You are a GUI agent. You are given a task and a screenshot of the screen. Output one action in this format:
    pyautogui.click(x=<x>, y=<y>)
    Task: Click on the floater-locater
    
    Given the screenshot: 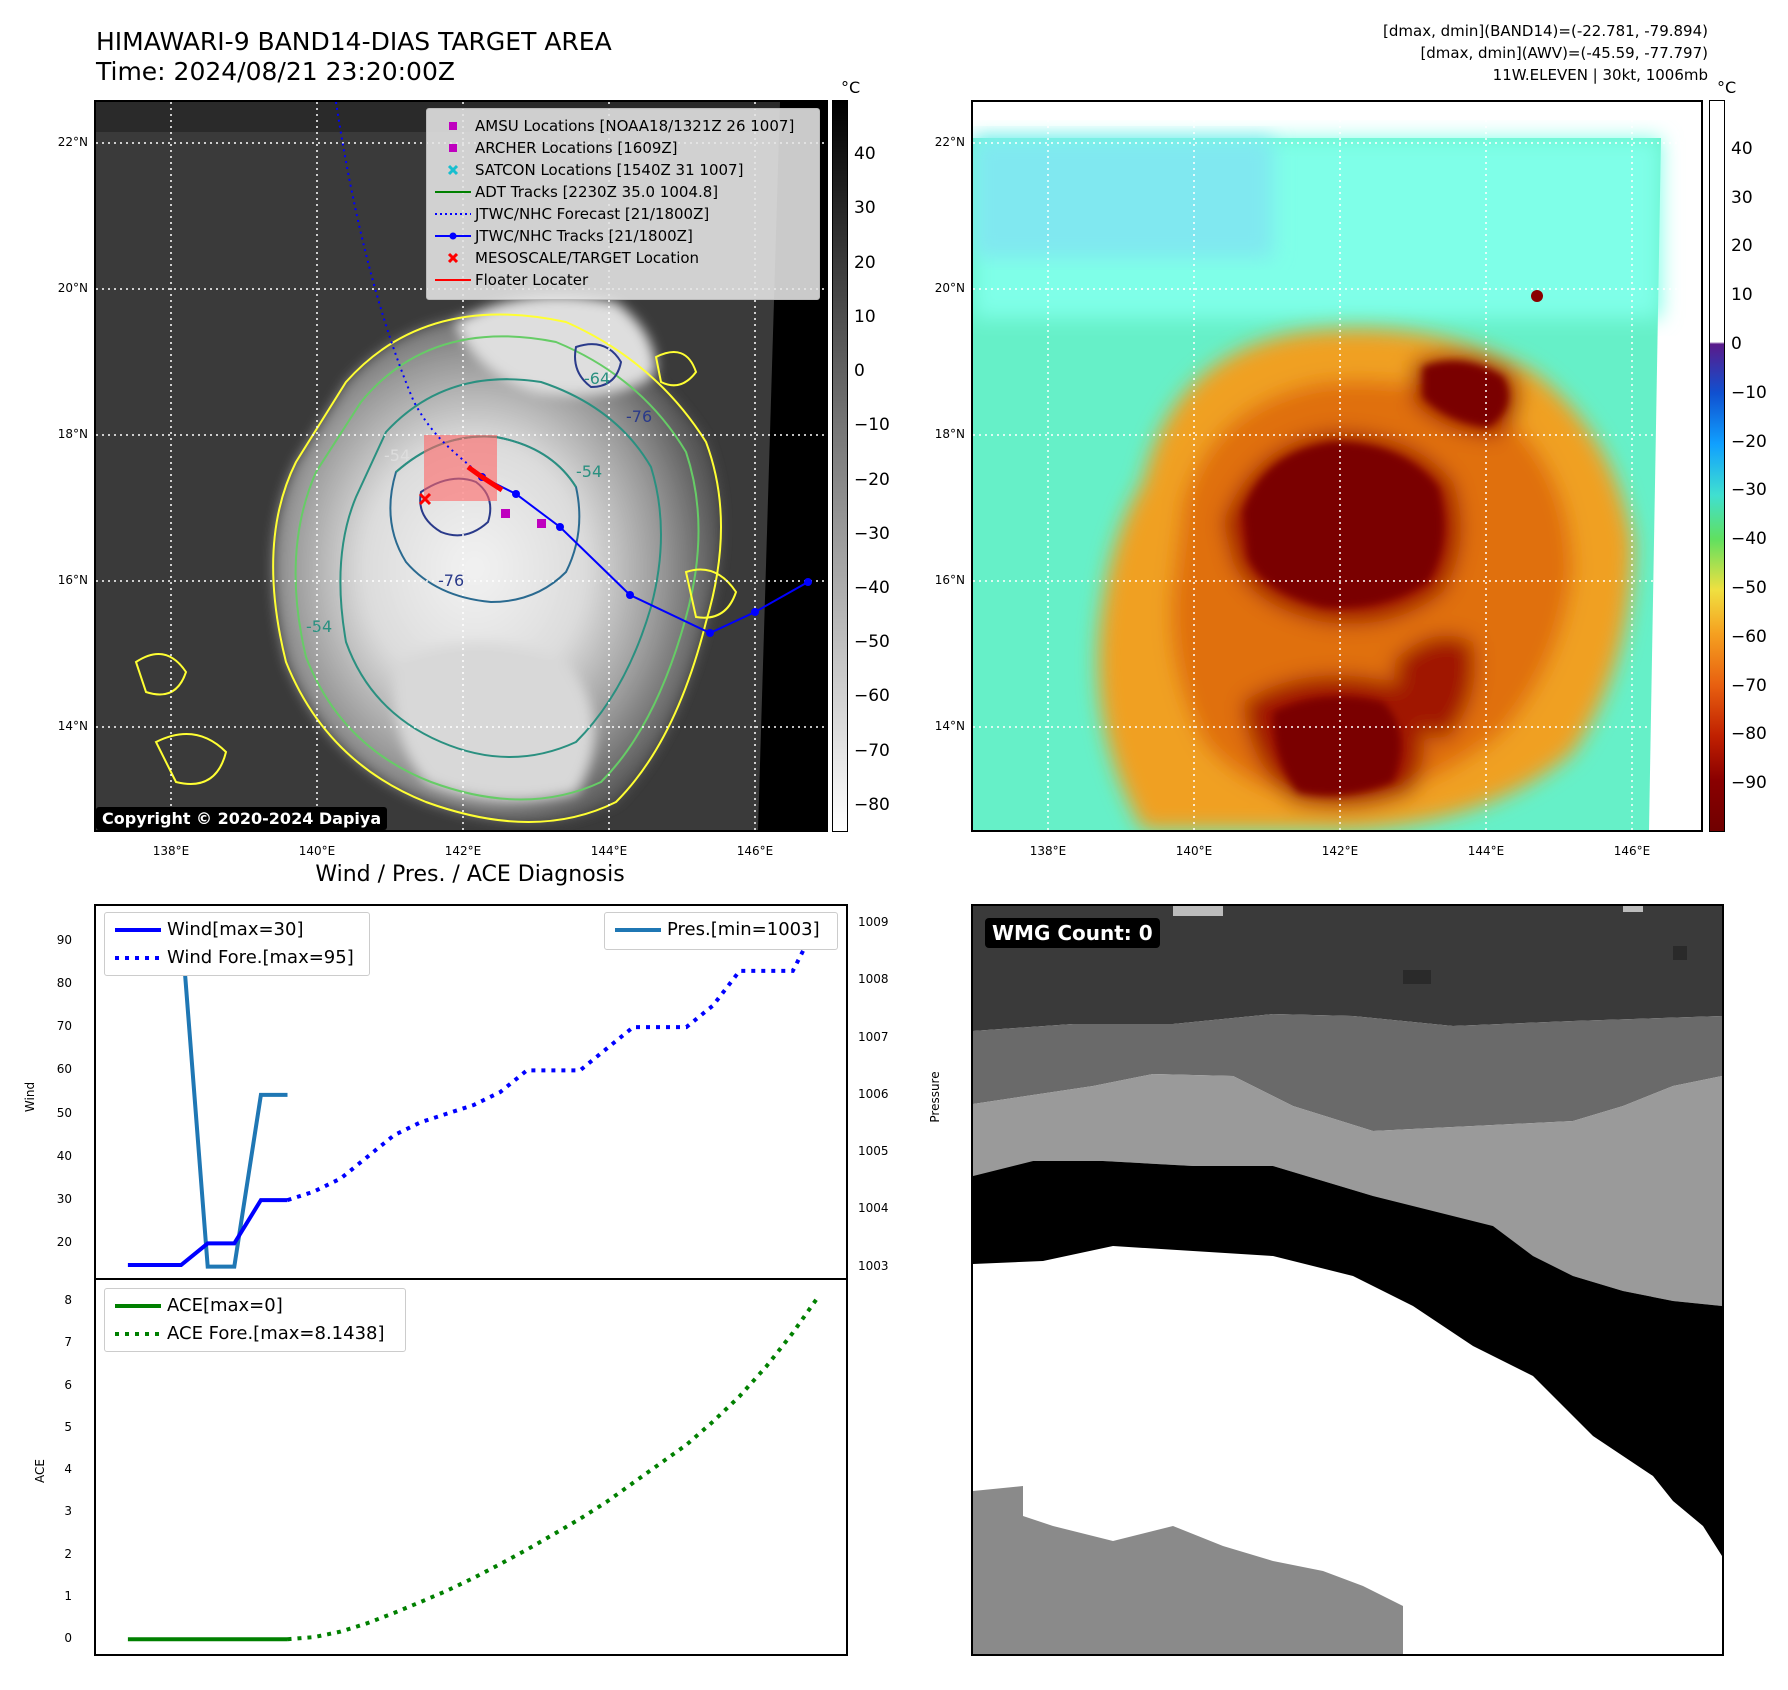 What is the action you would take?
    pyautogui.click(x=485, y=478)
    